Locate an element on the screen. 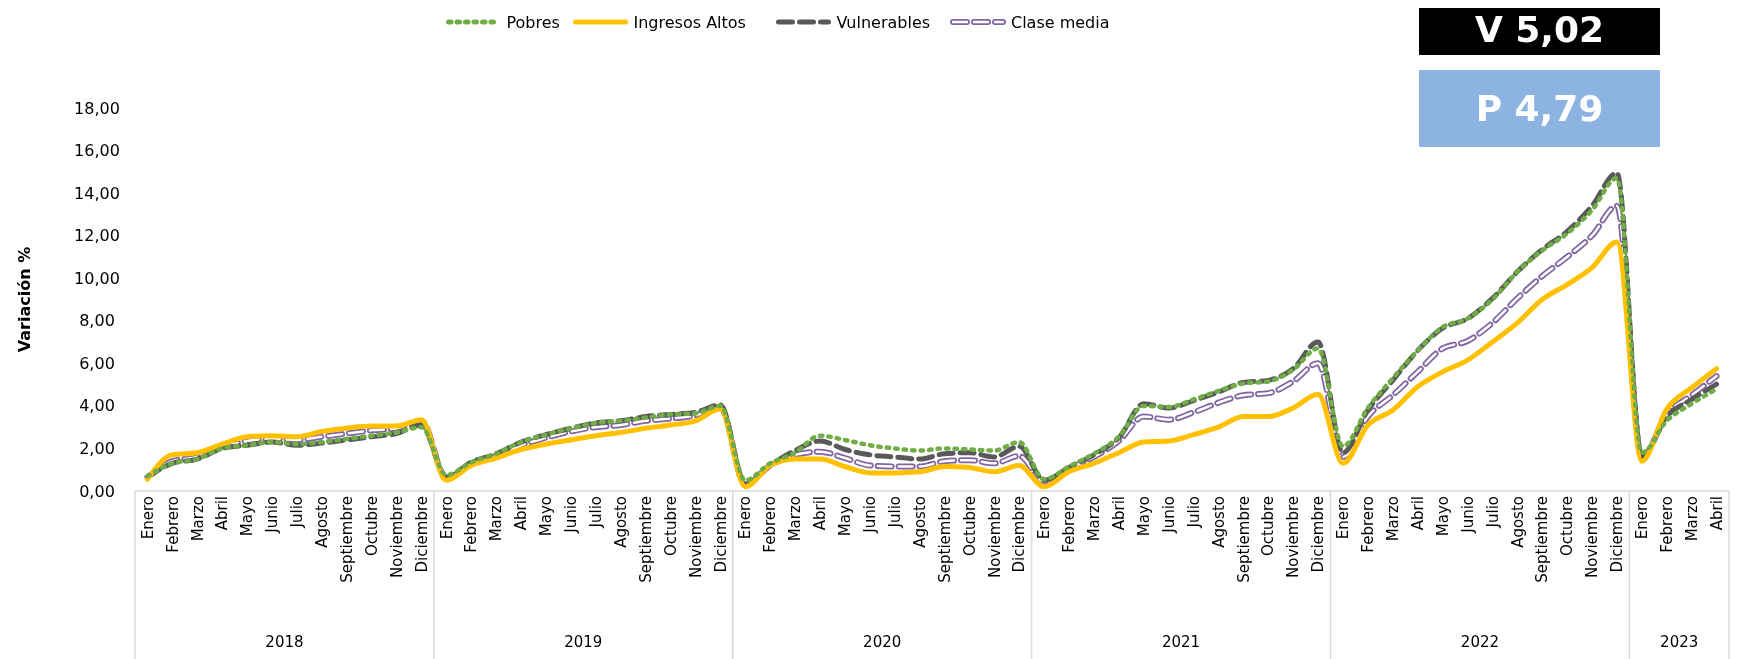 Image resolution: width=1738 pixels, height=659 pixels. legend-label: Clase media is located at coordinates (1060, 22).